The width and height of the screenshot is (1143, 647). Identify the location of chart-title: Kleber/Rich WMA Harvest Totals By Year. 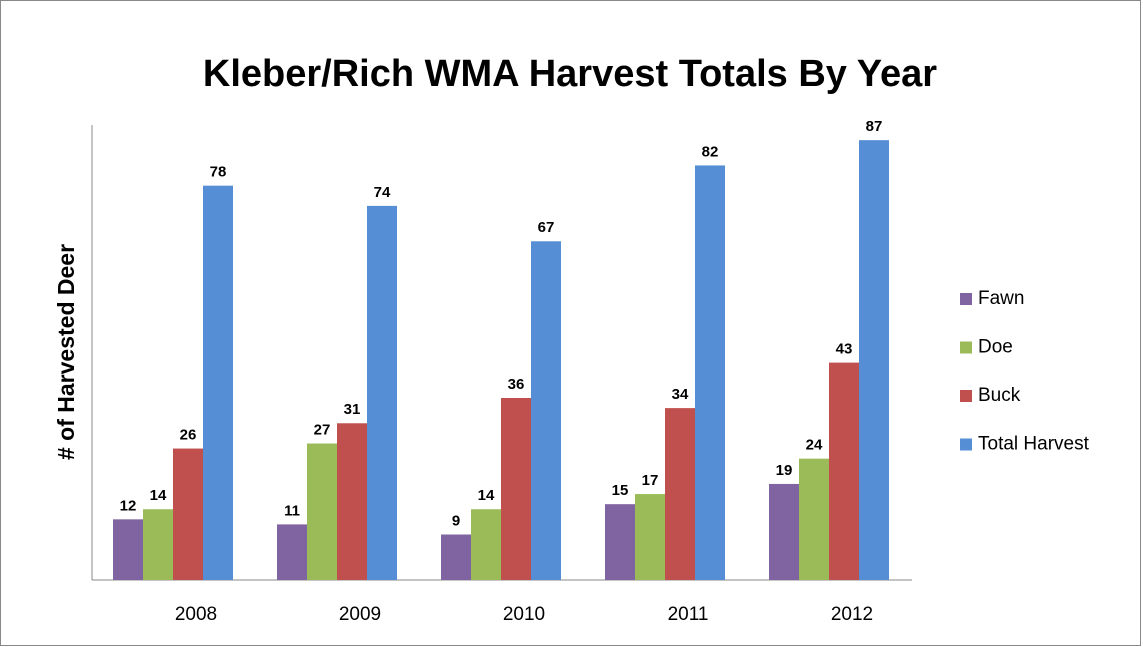
(570, 74).